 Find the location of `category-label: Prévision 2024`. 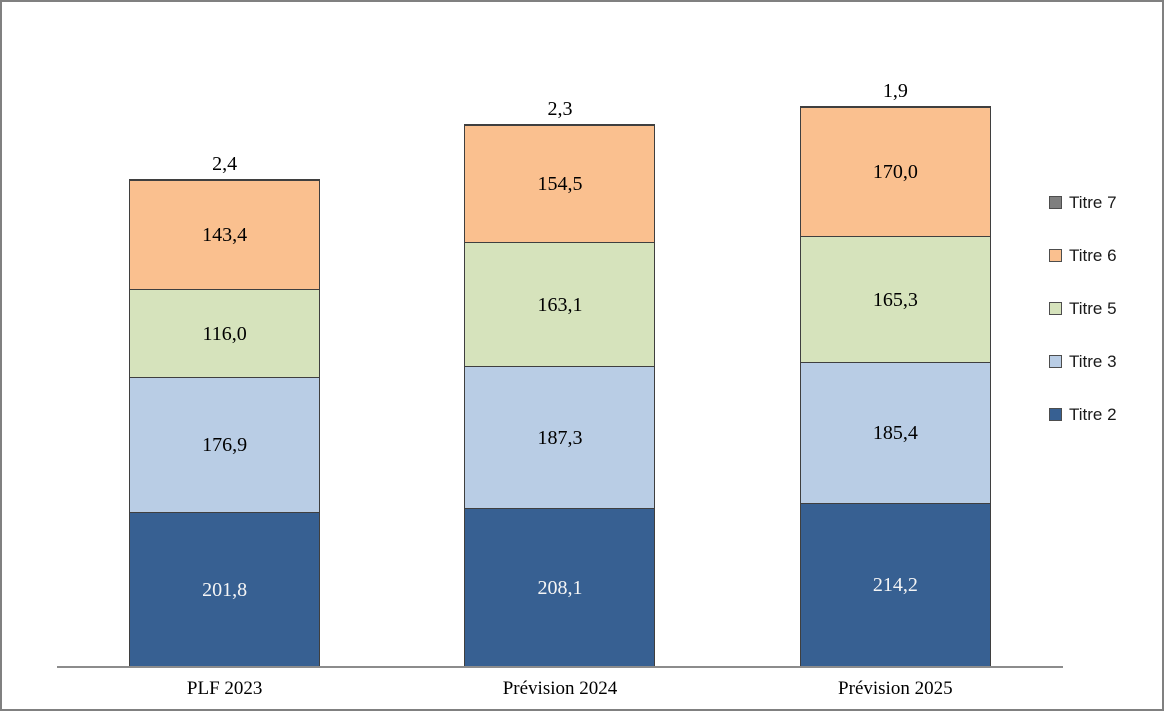

category-label: Prévision 2024 is located at coordinates (560, 688).